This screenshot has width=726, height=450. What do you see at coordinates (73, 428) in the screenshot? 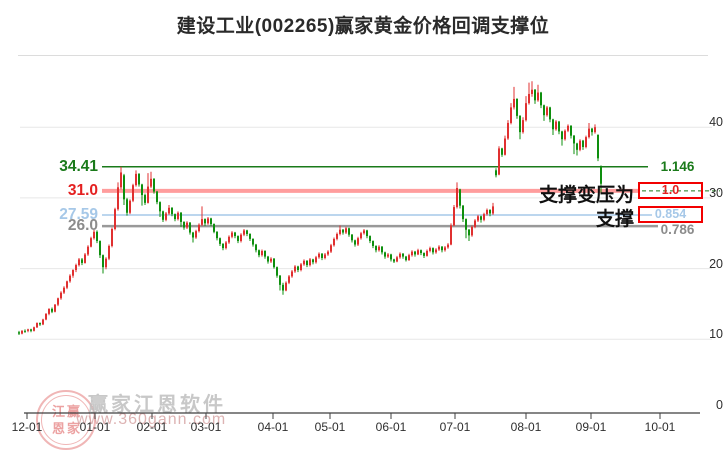
I see `seal-char: 家` at bounding box center [73, 428].